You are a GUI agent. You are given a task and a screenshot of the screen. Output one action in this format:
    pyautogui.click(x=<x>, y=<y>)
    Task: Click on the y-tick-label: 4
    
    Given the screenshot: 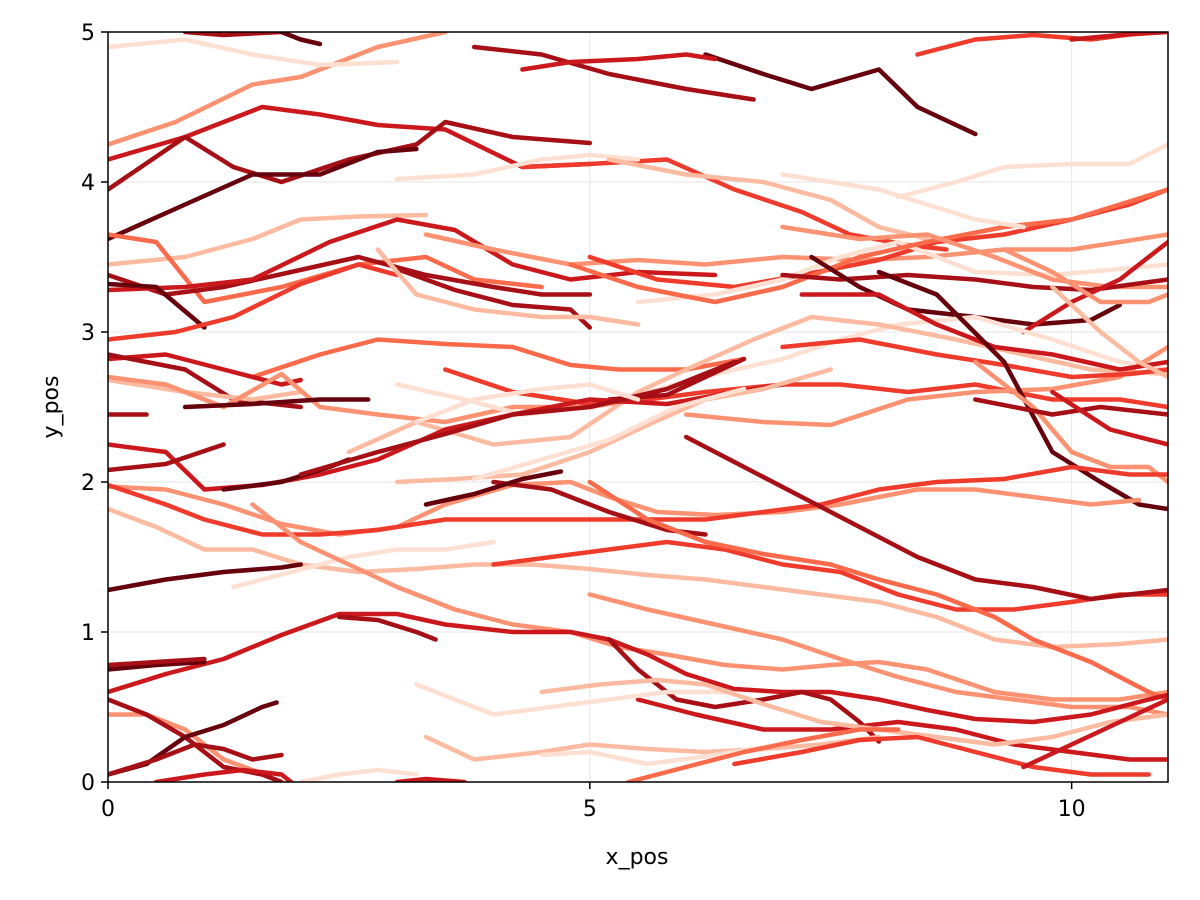 What is the action you would take?
    pyautogui.click(x=88, y=183)
    